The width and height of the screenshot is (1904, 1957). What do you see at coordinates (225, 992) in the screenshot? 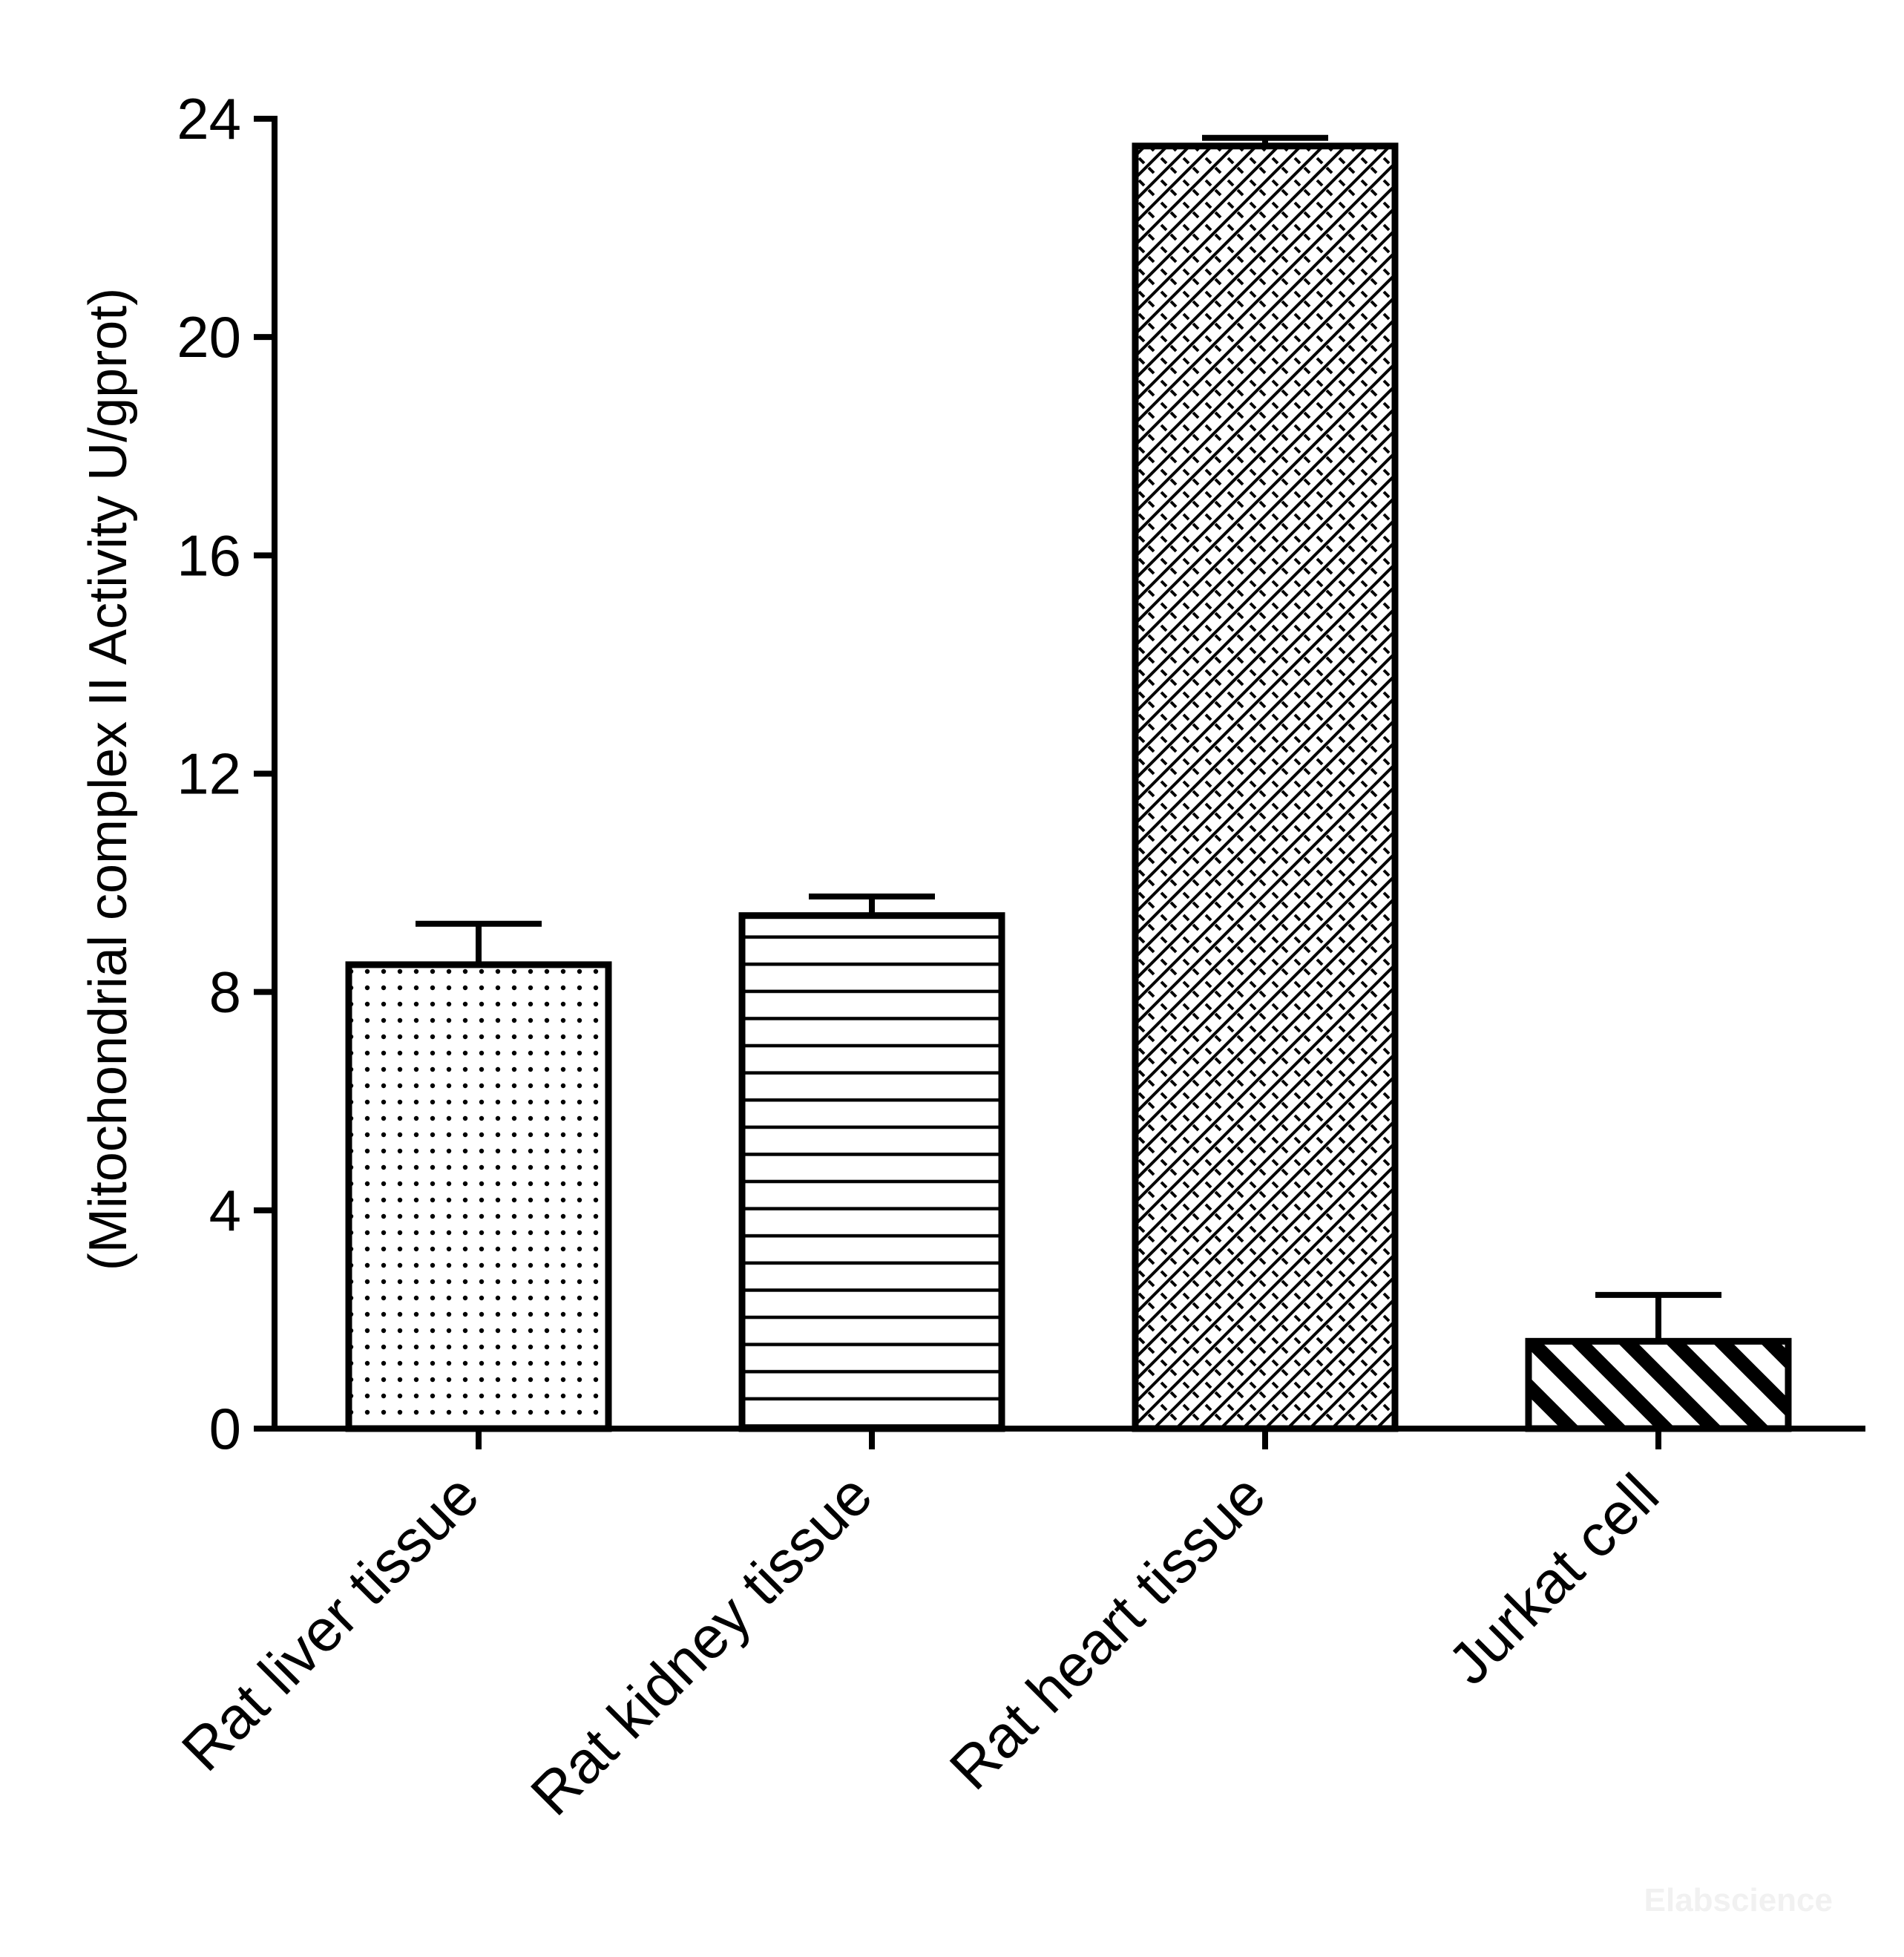
I see `y-tick-label: 8` at bounding box center [225, 992].